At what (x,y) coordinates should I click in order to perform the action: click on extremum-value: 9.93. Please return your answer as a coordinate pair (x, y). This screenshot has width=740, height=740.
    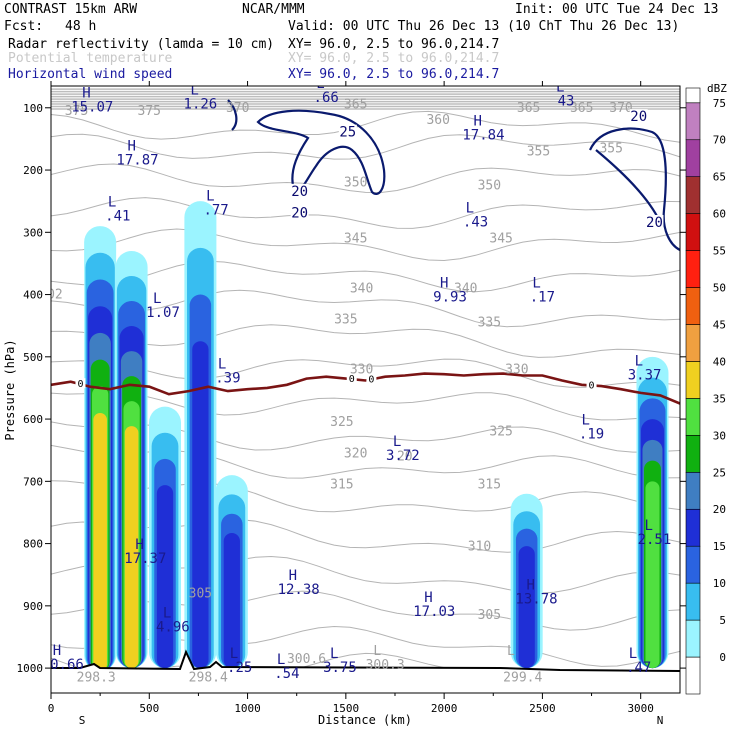
    Looking at the image, I should click on (450, 297).